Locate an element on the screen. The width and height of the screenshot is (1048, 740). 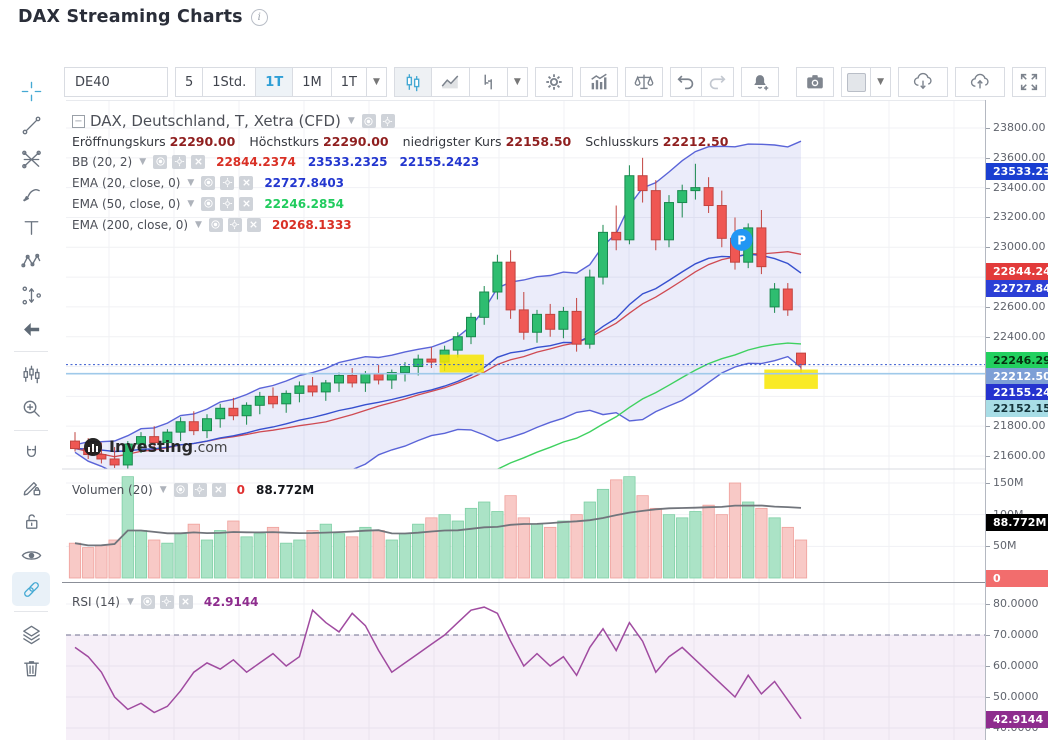
rsi-eye-button is located at coordinates (147, 601).